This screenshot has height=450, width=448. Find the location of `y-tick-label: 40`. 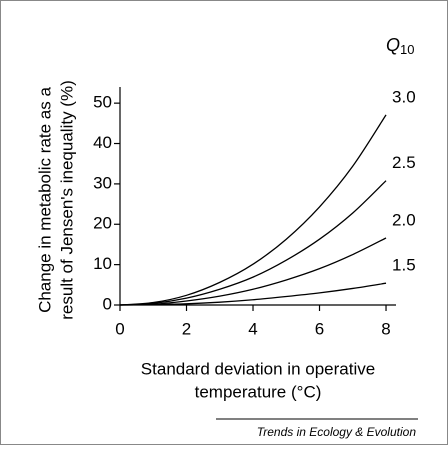

y-tick-label: 40 is located at coordinates (102, 142).